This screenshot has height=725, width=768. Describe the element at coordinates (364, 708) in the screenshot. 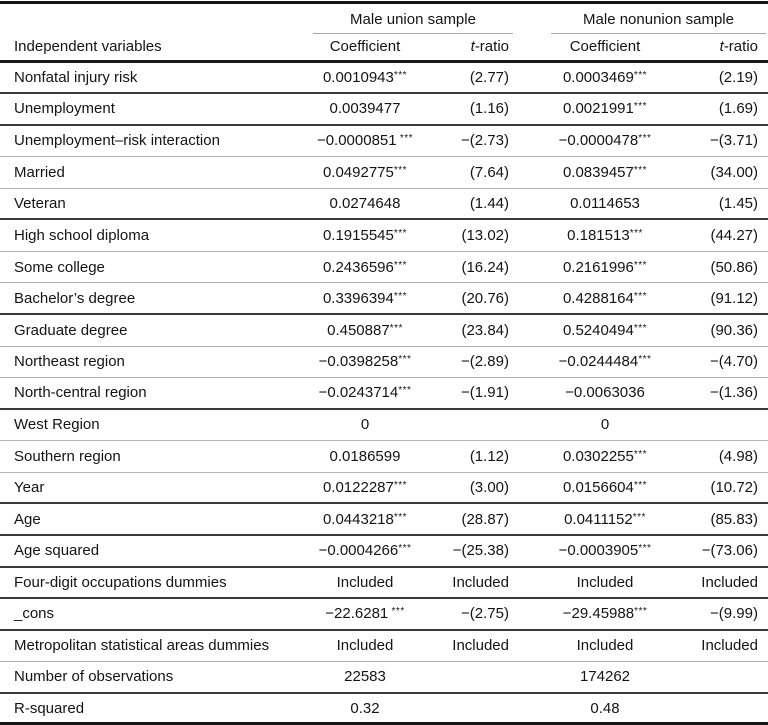

I see `coefficient-value: 0.32` at that location.